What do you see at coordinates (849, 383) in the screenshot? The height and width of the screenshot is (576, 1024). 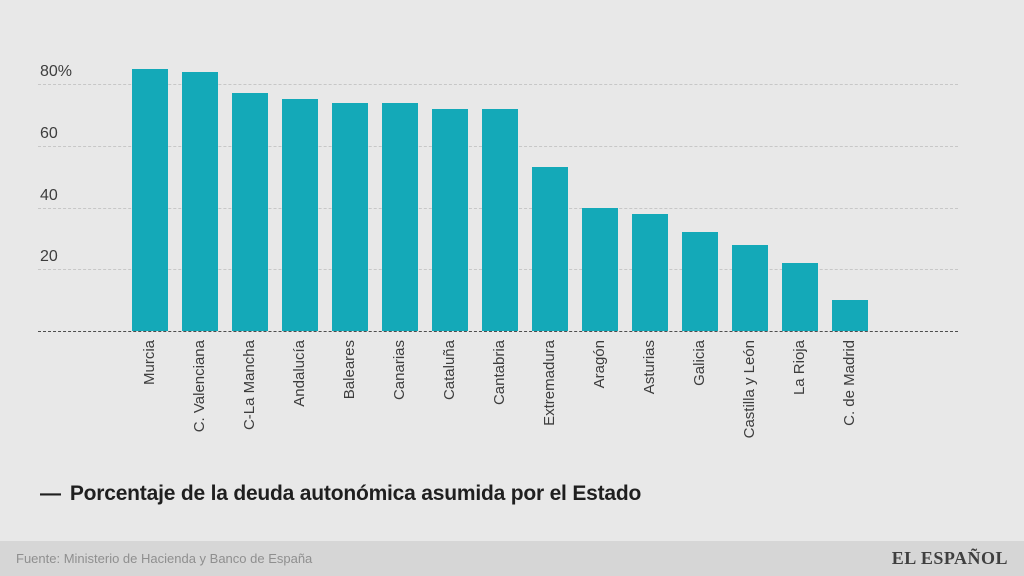 I see `x-axis-label: C. de Madrid` at bounding box center [849, 383].